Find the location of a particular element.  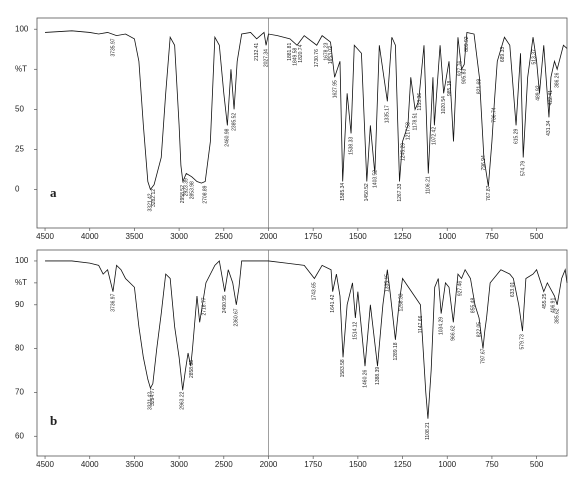

y-tick-label: 0 is located at coordinates (17, 189).